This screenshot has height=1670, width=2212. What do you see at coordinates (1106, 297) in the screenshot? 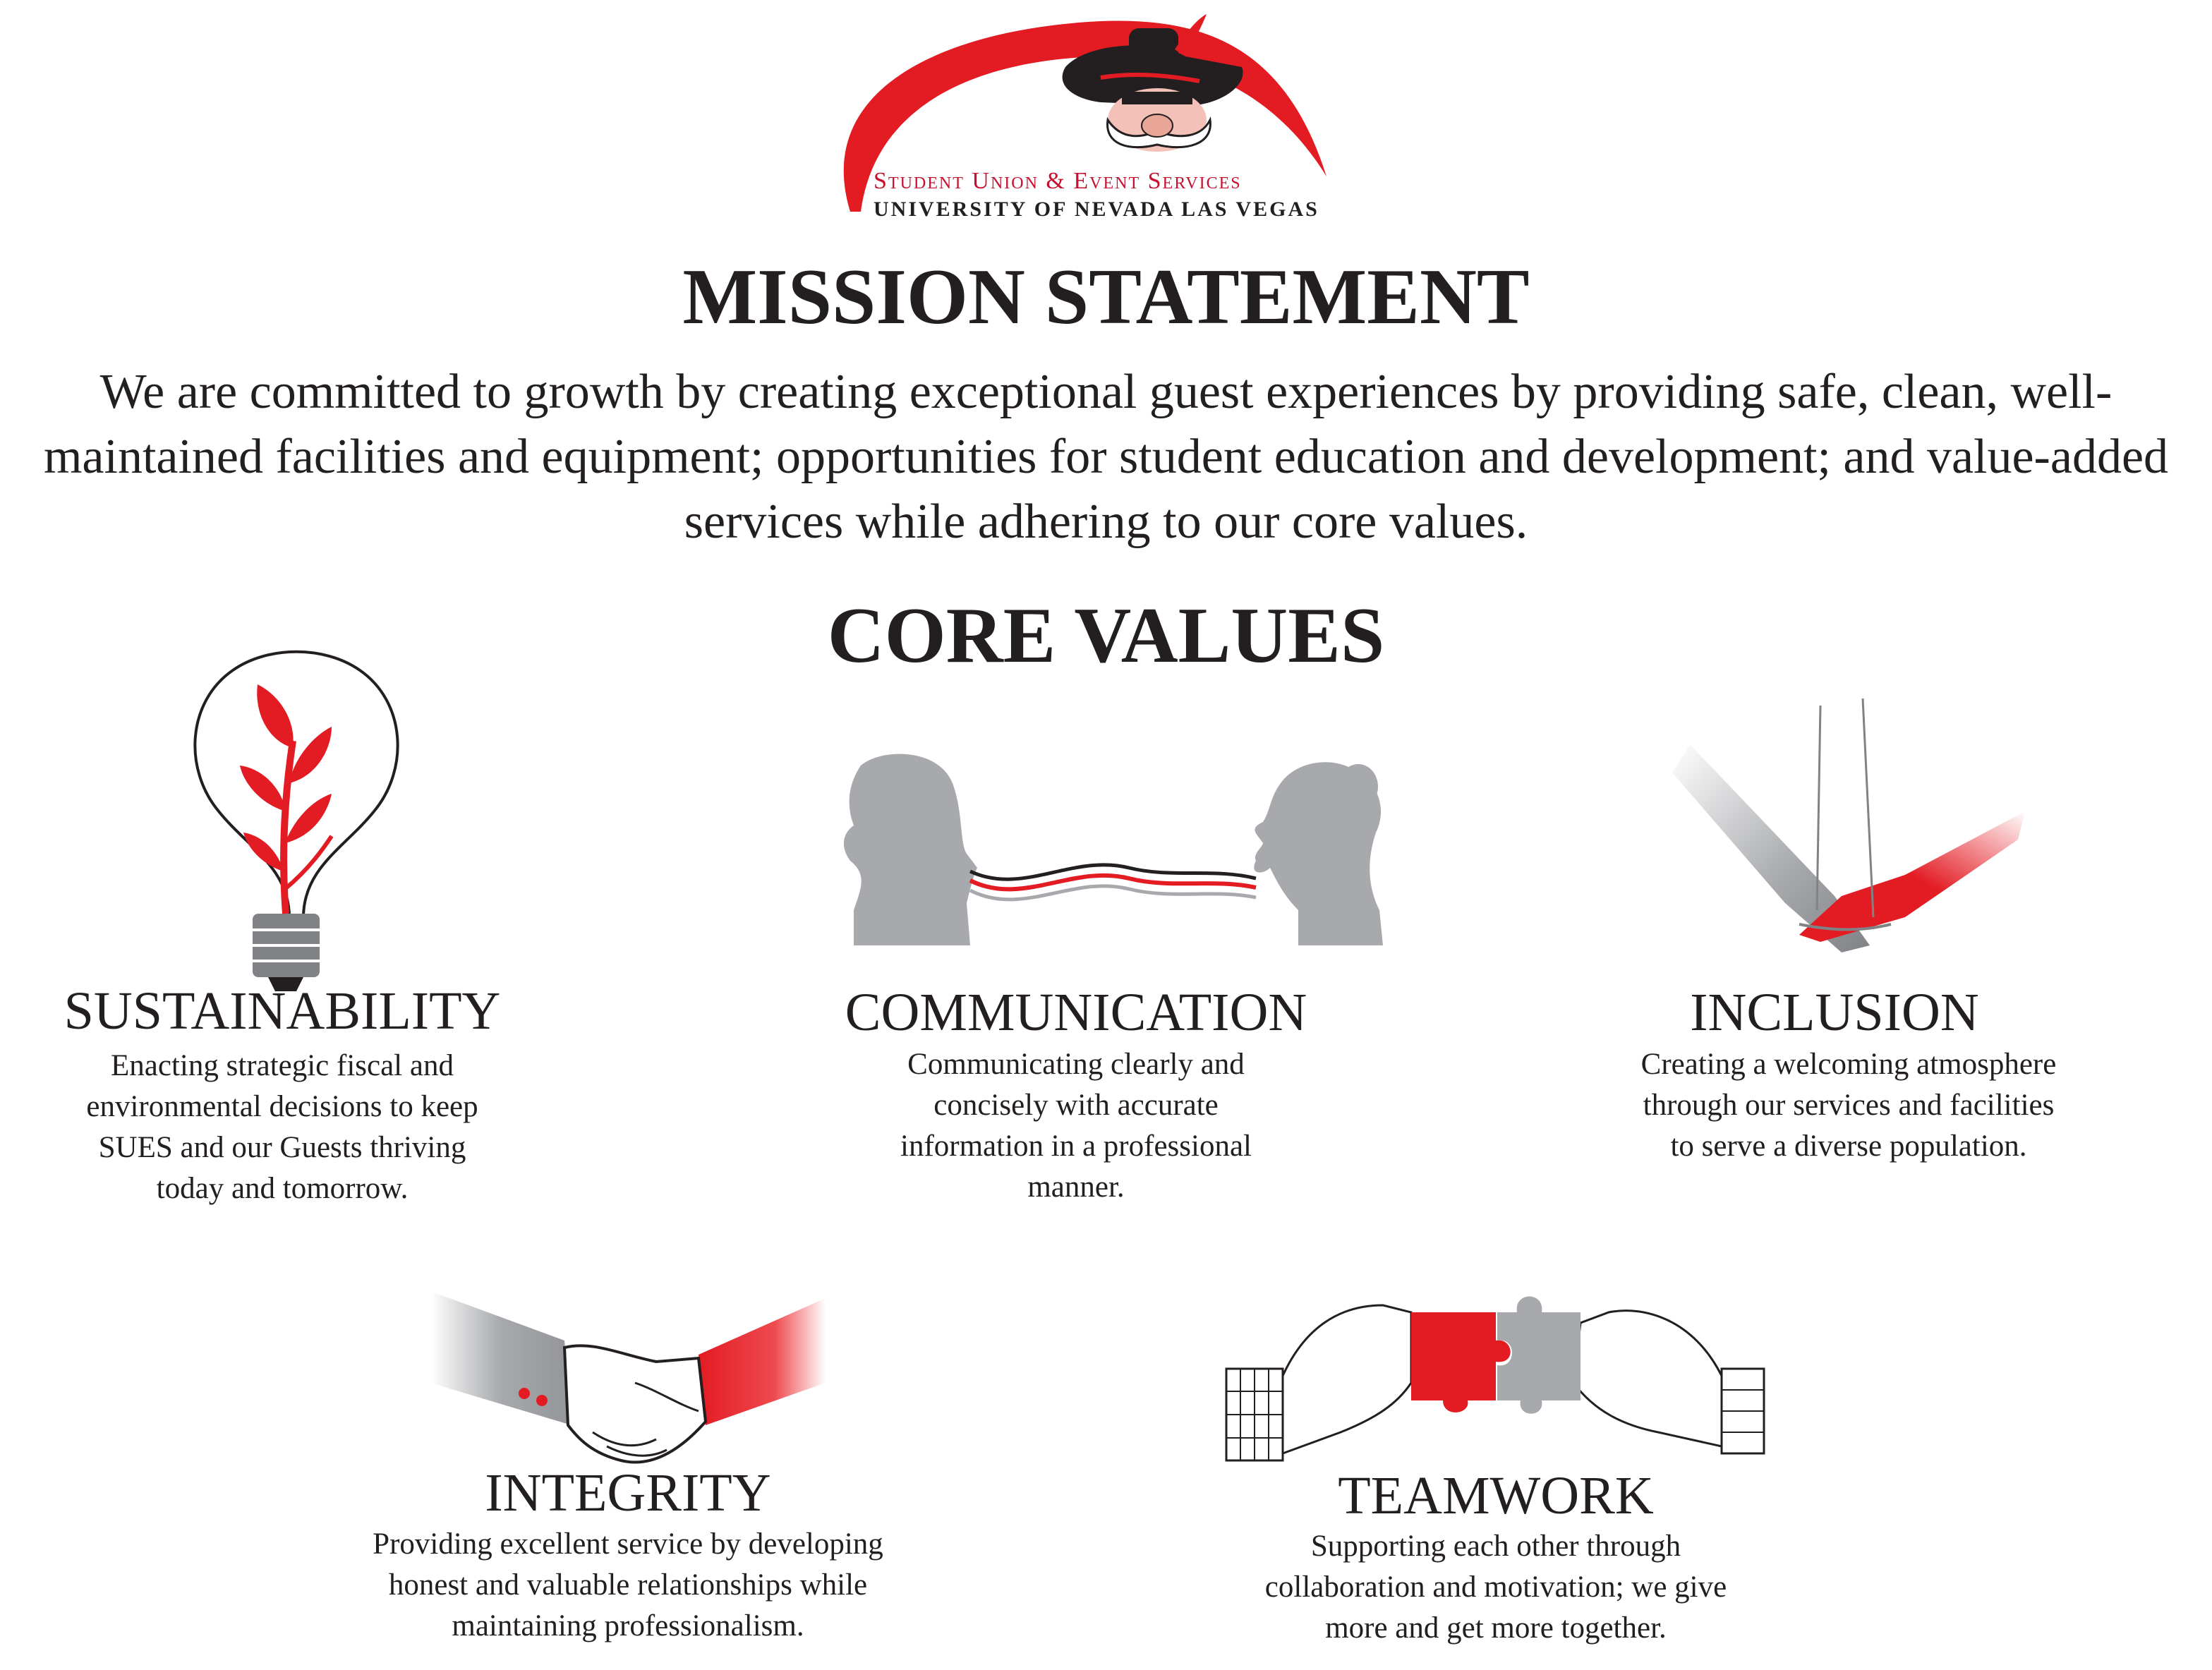
I see `mission-title: MISSION STATEMENT` at bounding box center [1106, 297].